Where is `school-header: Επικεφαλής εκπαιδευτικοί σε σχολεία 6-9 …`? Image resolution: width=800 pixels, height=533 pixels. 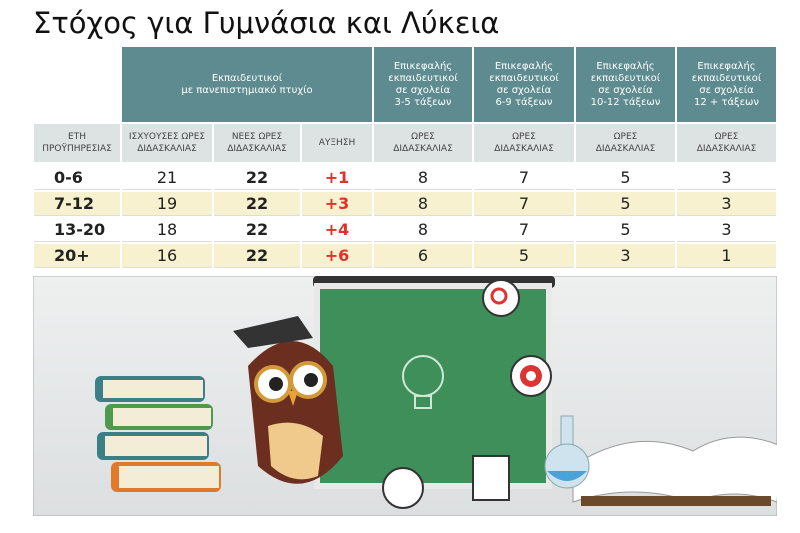 school-header: Επικεφαλής εκπαιδευτικοί σε σχολεία 6-9 … is located at coordinates (524, 84).